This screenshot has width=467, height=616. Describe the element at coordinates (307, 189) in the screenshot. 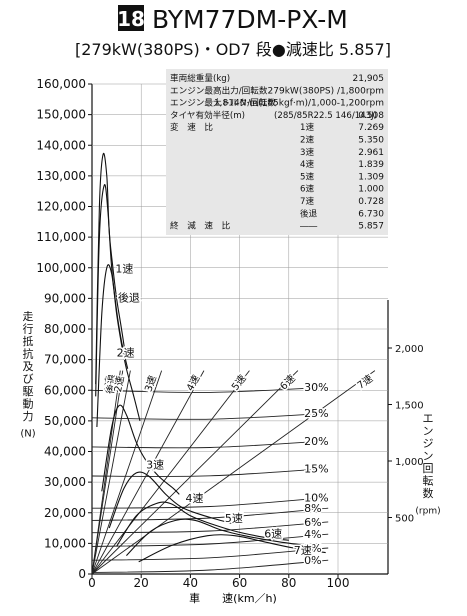

I see `spec-row-subject: 6速` at that location.